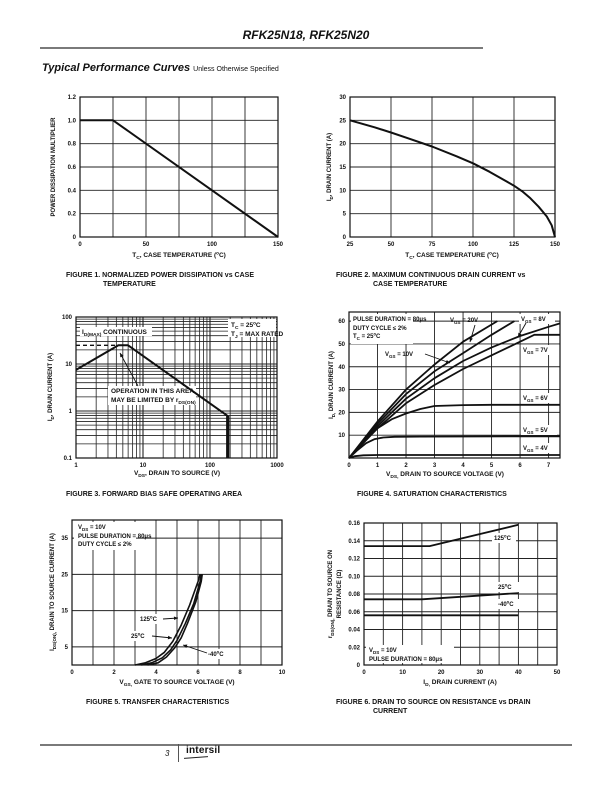  Describe the element at coordinates (367, 336) in the screenshot. I see `figure-4-tc-annotation: TC​ = 25o​C` at that location.